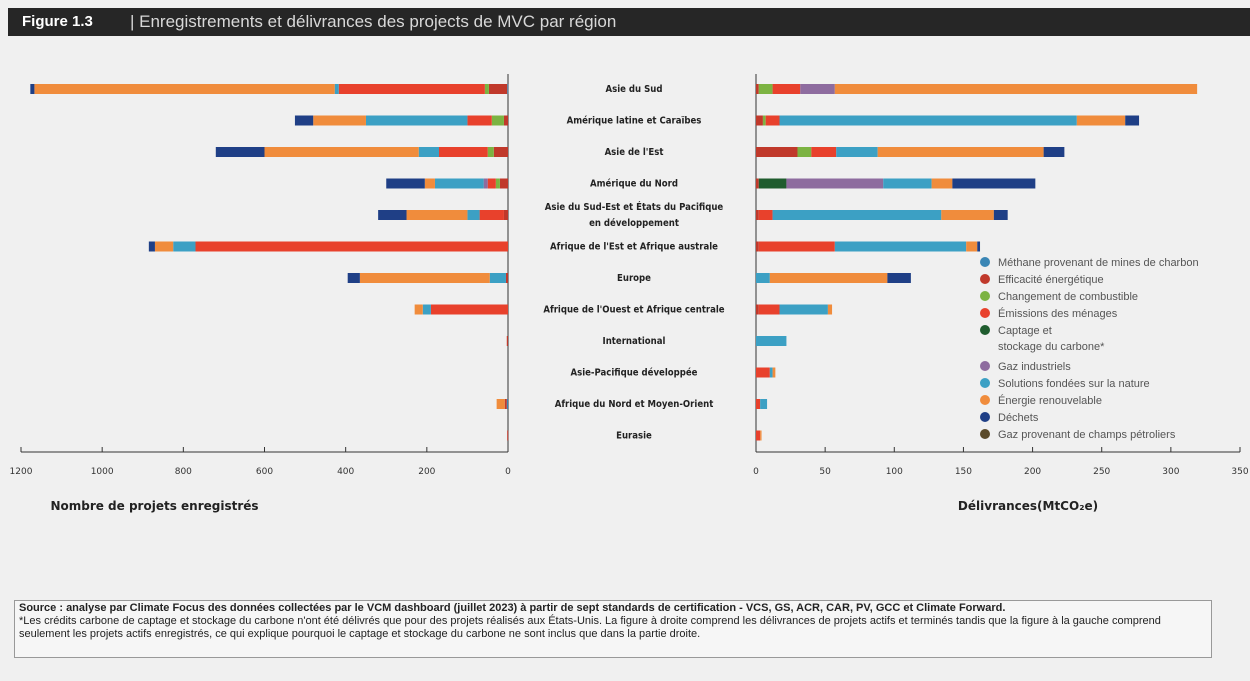 This screenshot has height=681, width=1250. What do you see at coordinates (1051, 280) in the screenshot?
I see `legend-label: Efficacité énergétique` at bounding box center [1051, 280].